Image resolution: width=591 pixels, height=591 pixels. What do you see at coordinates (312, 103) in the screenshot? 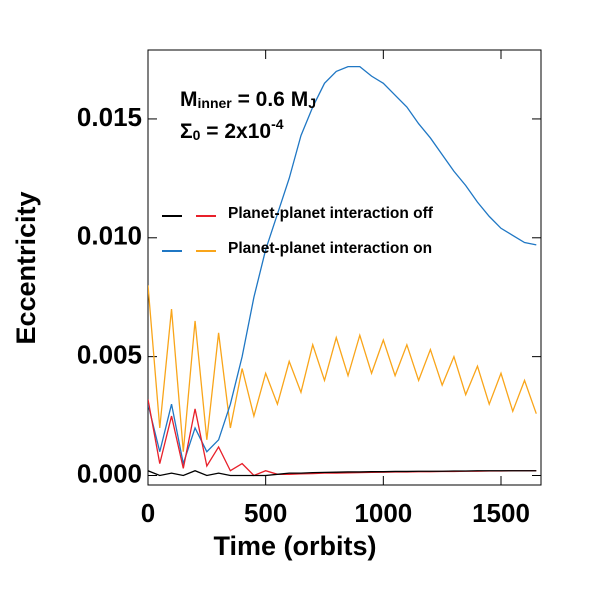
I see `annotation-part: J` at bounding box center [312, 103].